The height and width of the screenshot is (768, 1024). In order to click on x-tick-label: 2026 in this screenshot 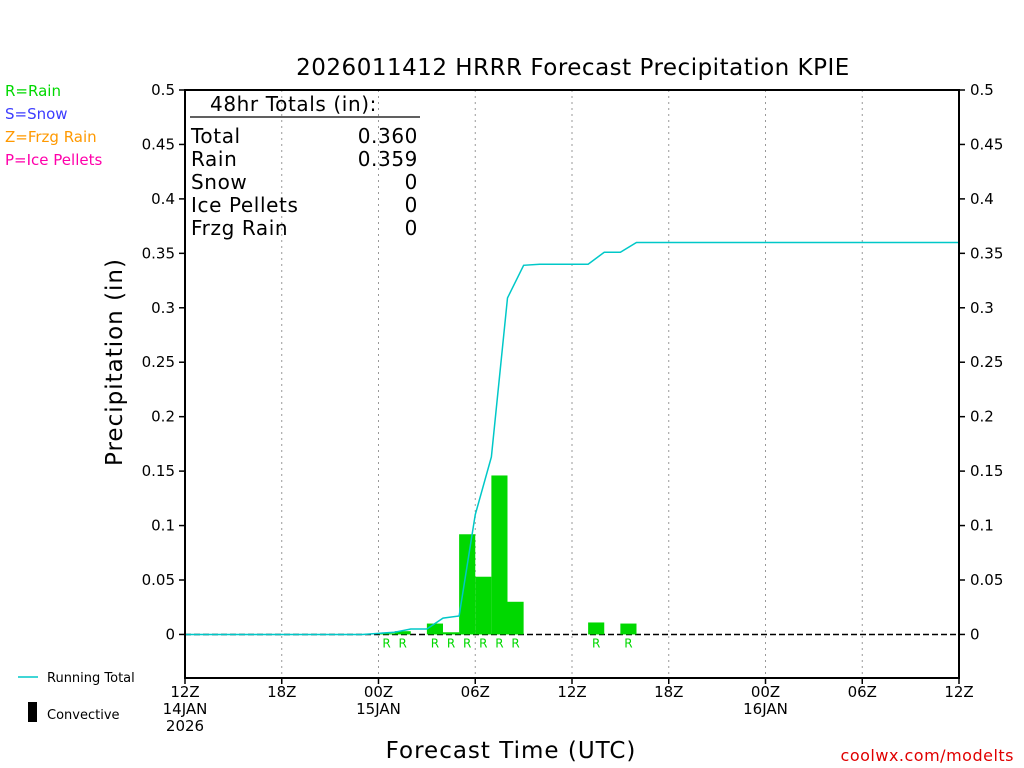, I will do `click(185, 726)`.